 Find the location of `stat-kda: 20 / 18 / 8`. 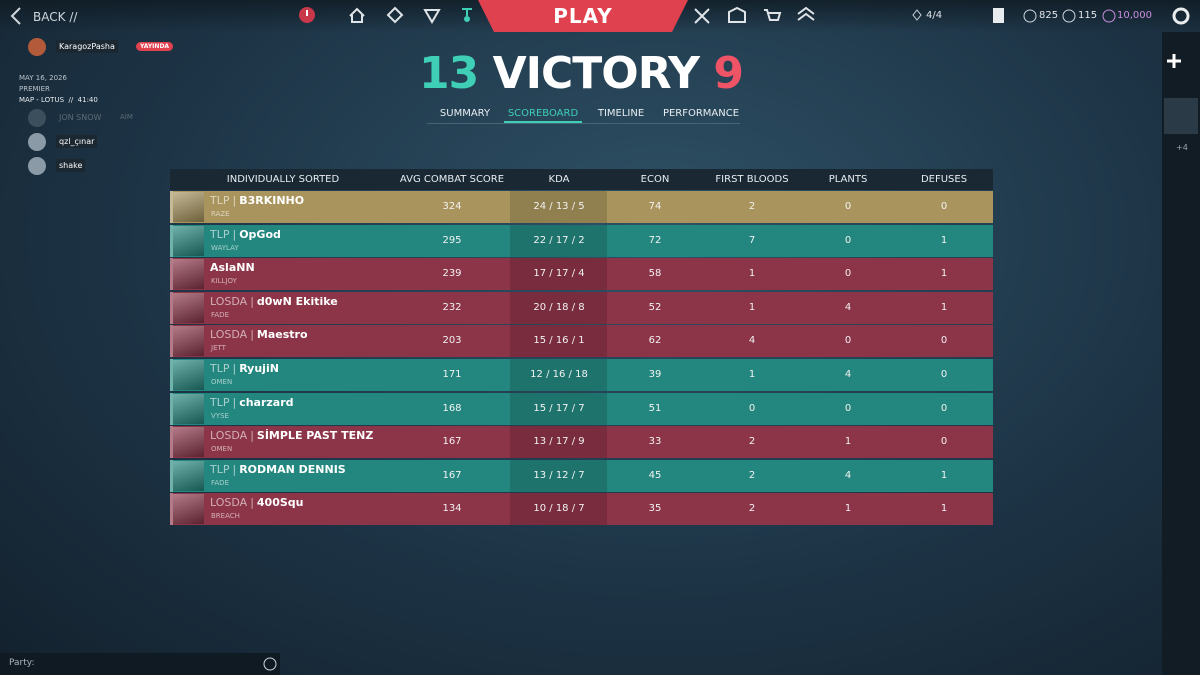

stat-kda: 20 / 18 / 8 is located at coordinates (559, 307).